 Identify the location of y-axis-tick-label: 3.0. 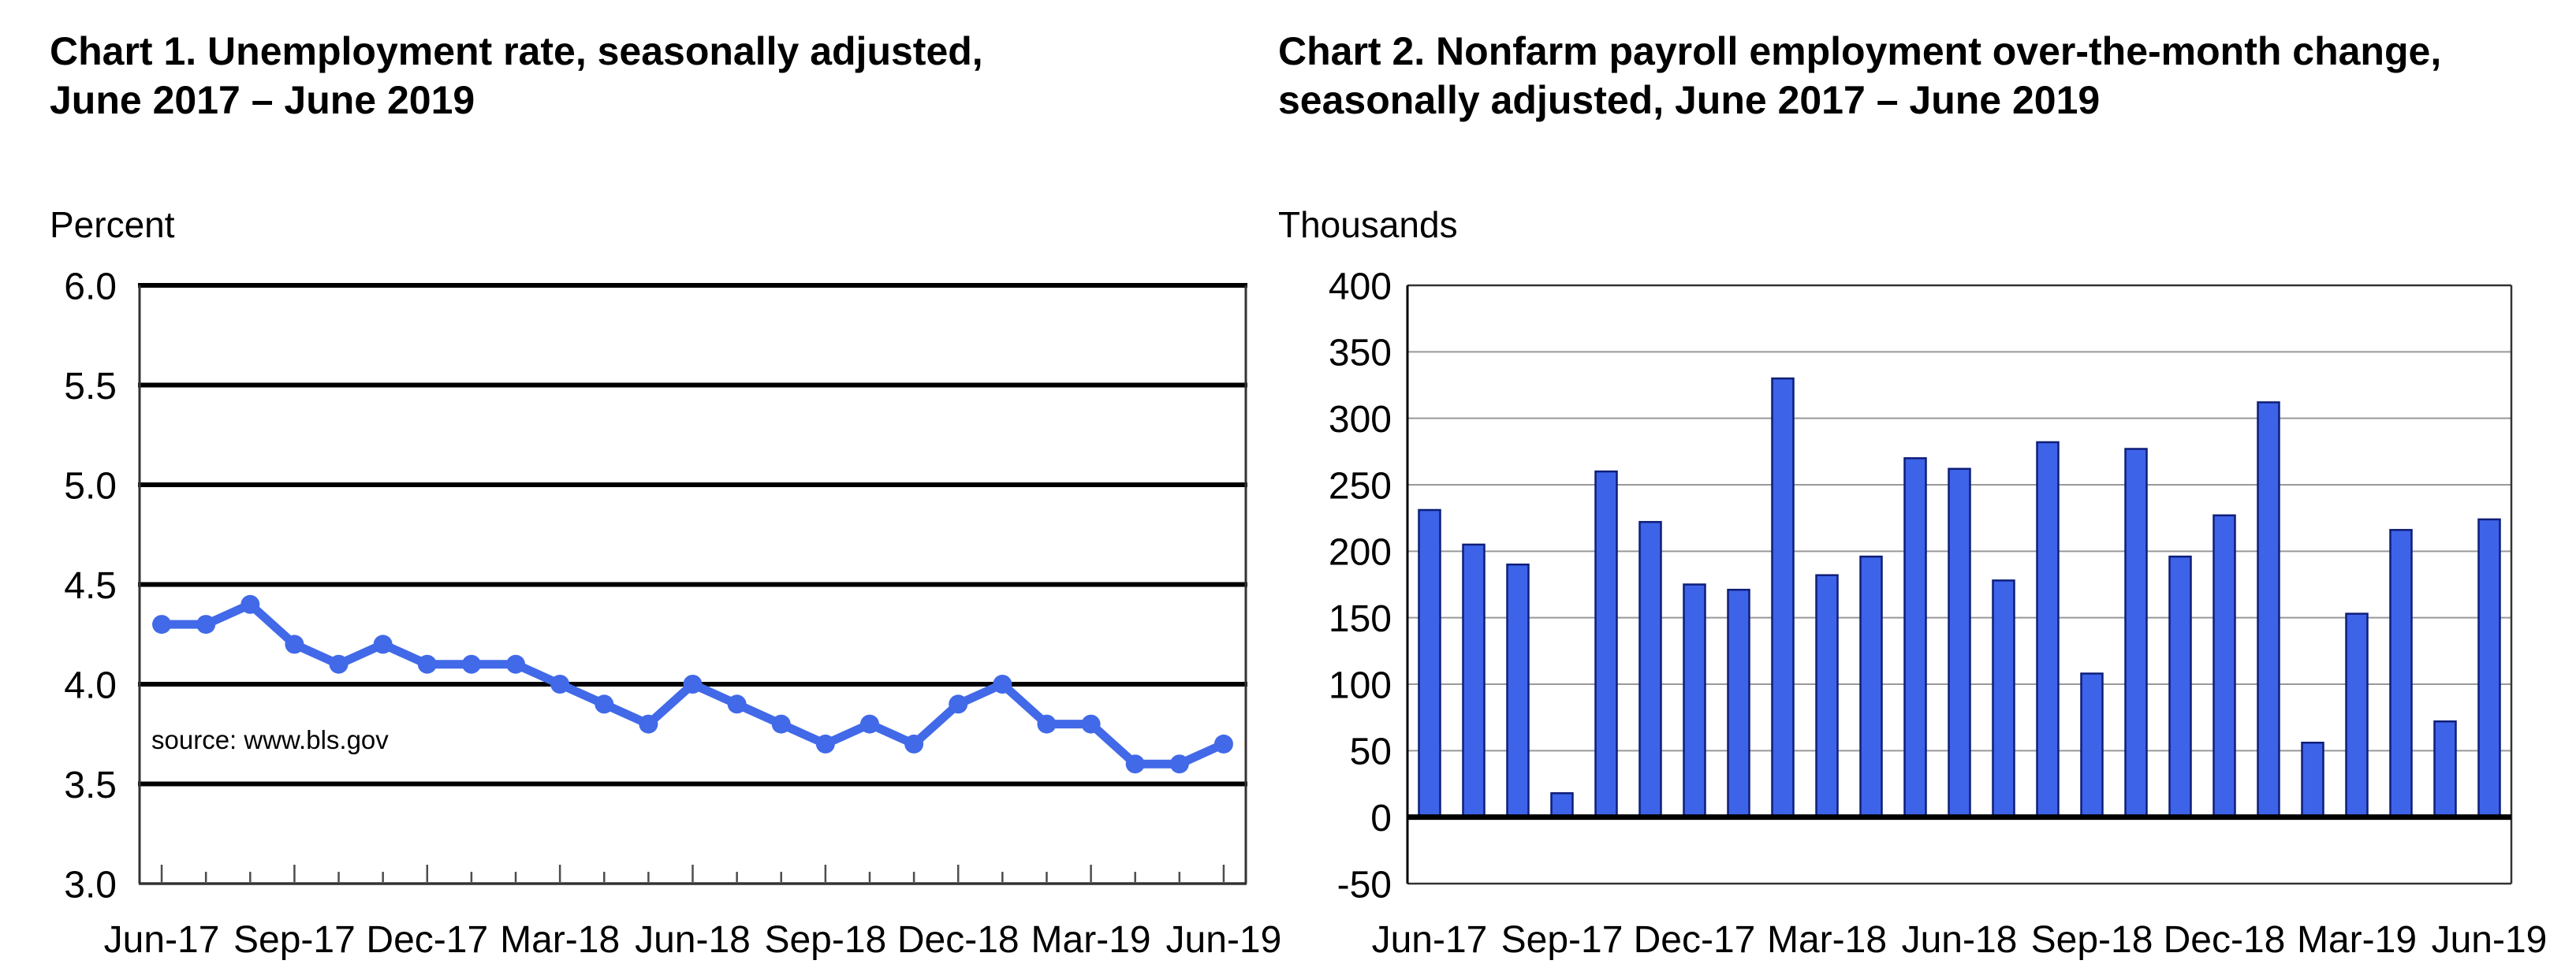
(91, 885).